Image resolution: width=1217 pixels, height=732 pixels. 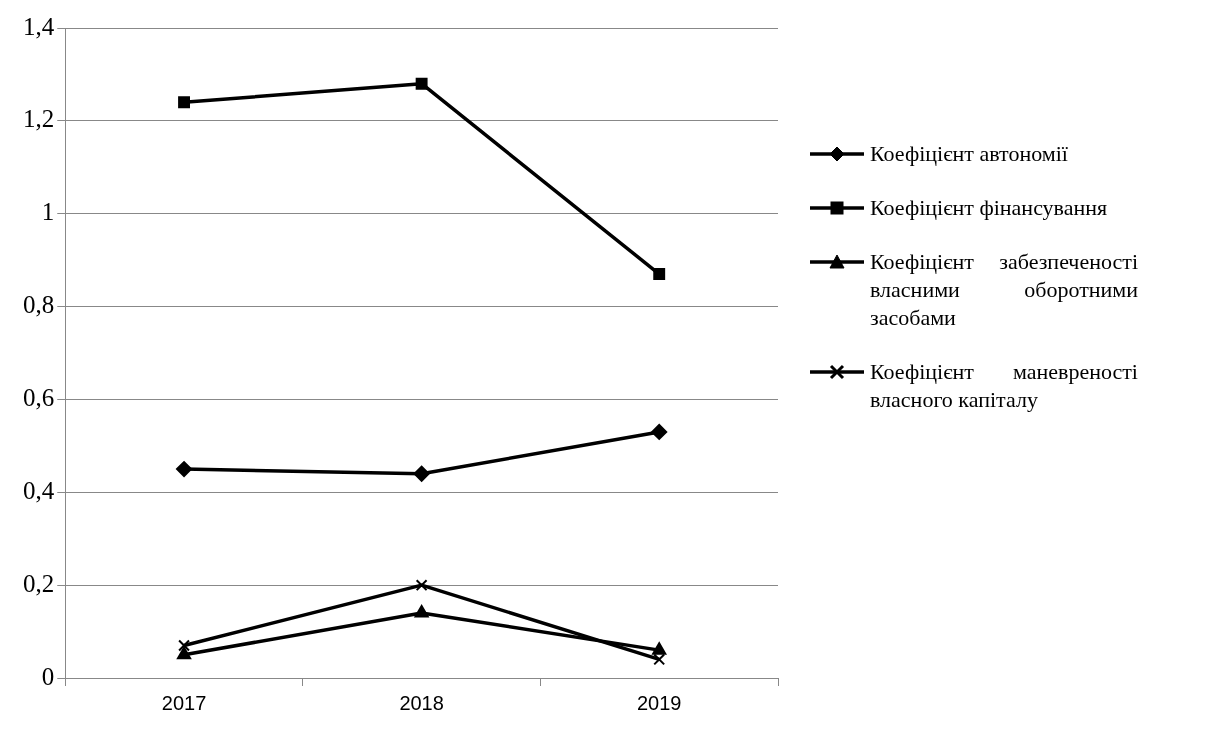 I want to click on y-tick-label: 1,2, so click(x=39, y=119).